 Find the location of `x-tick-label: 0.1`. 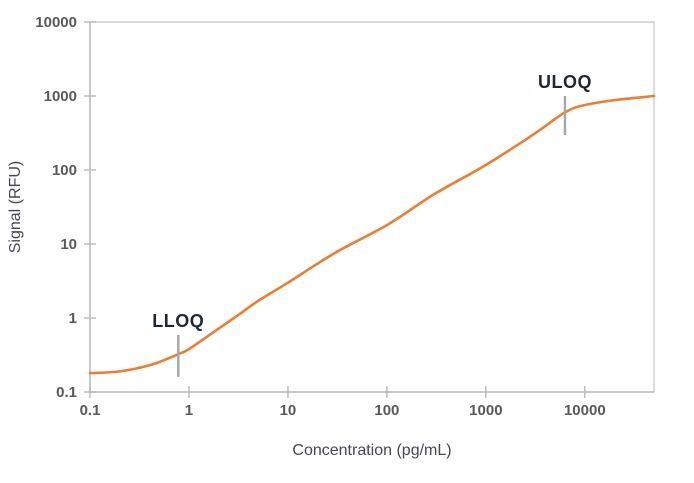

x-tick-label: 0.1 is located at coordinates (90, 410).